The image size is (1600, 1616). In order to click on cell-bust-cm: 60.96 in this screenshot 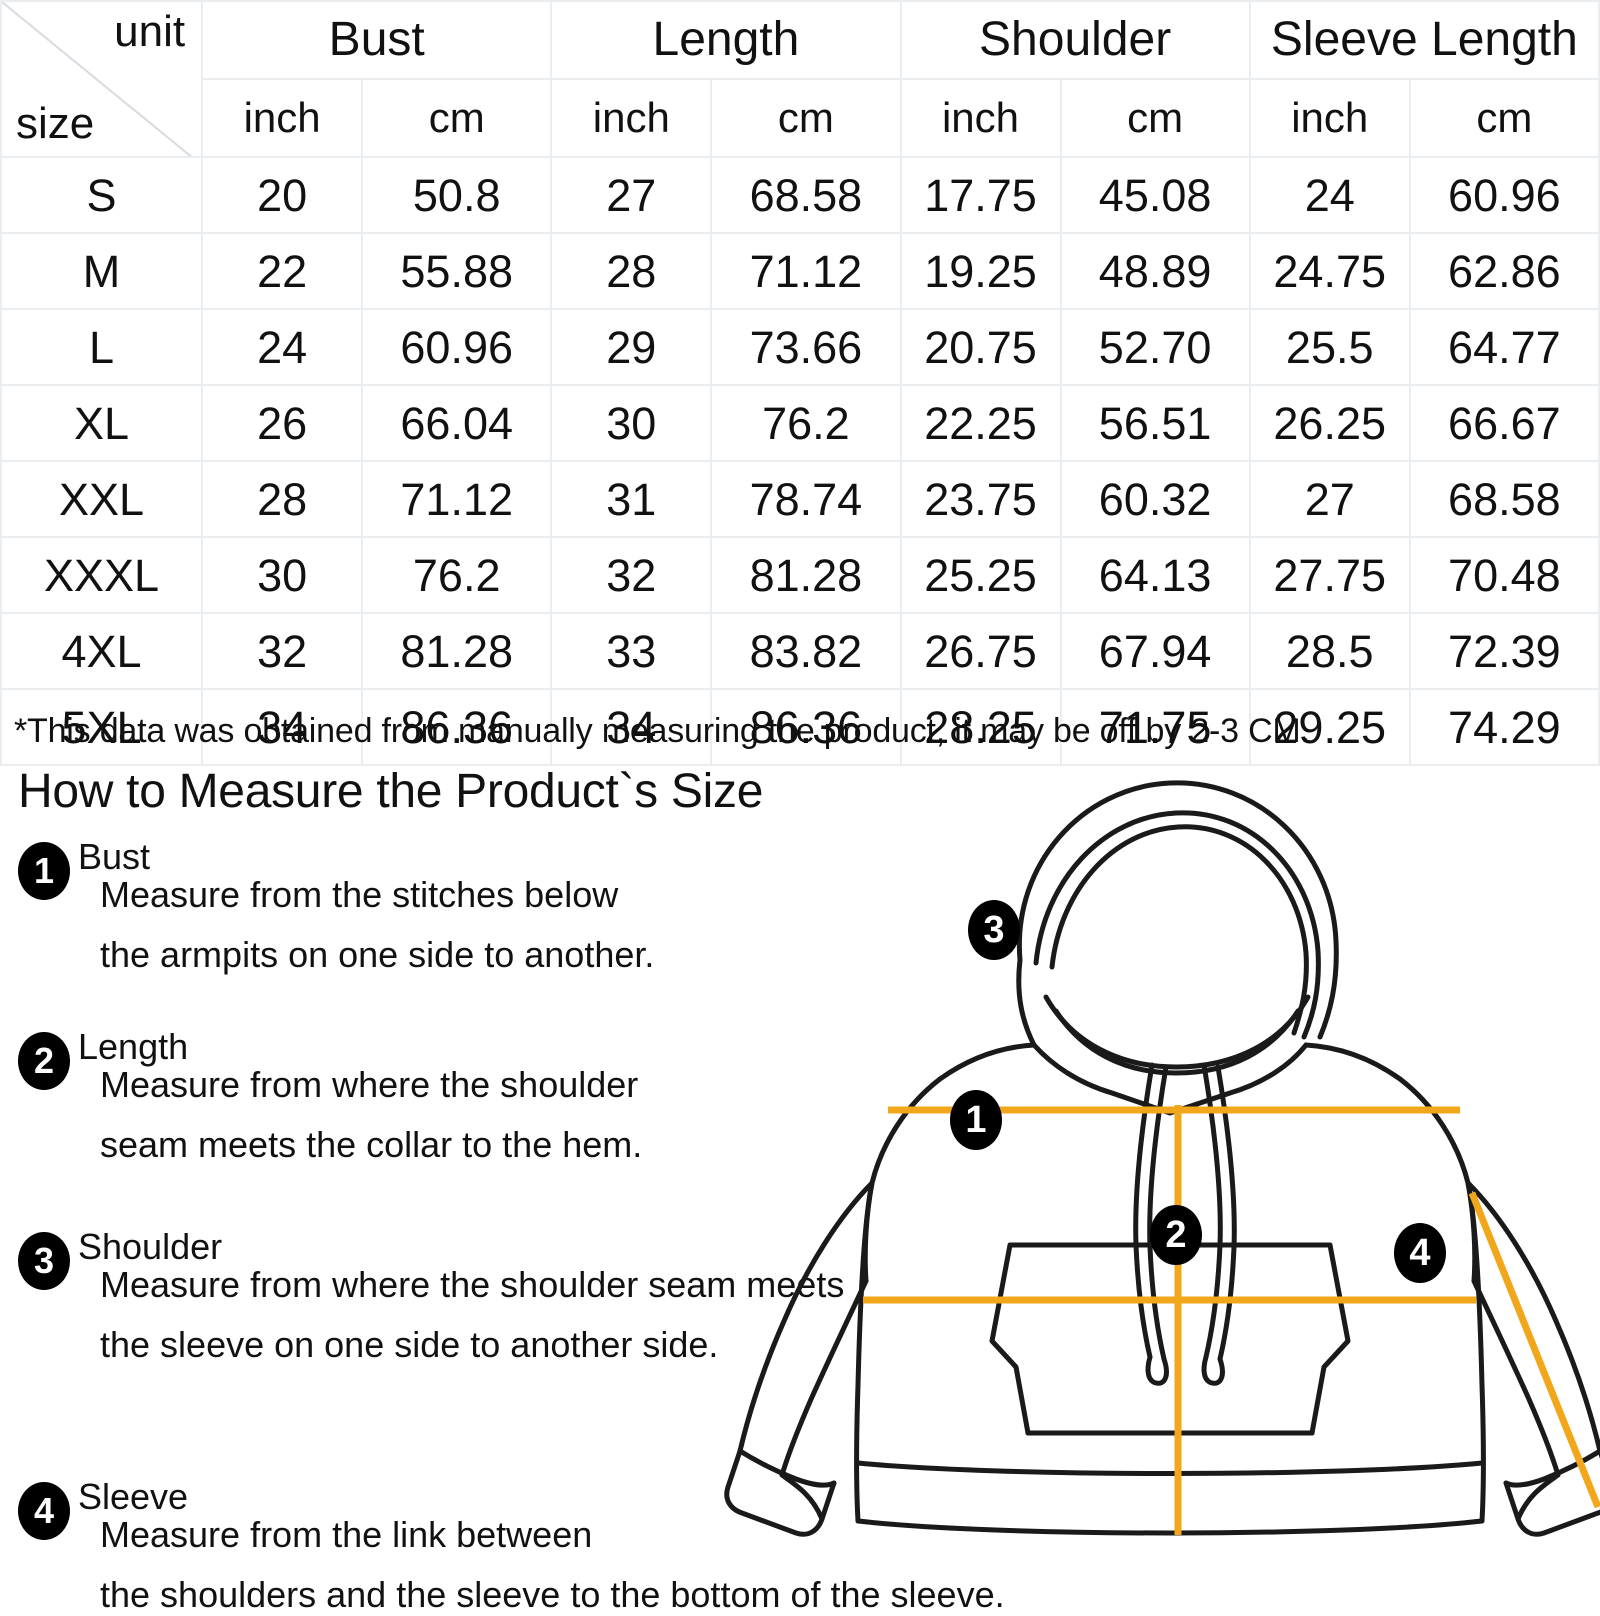, I will do `click(457, 347)`.